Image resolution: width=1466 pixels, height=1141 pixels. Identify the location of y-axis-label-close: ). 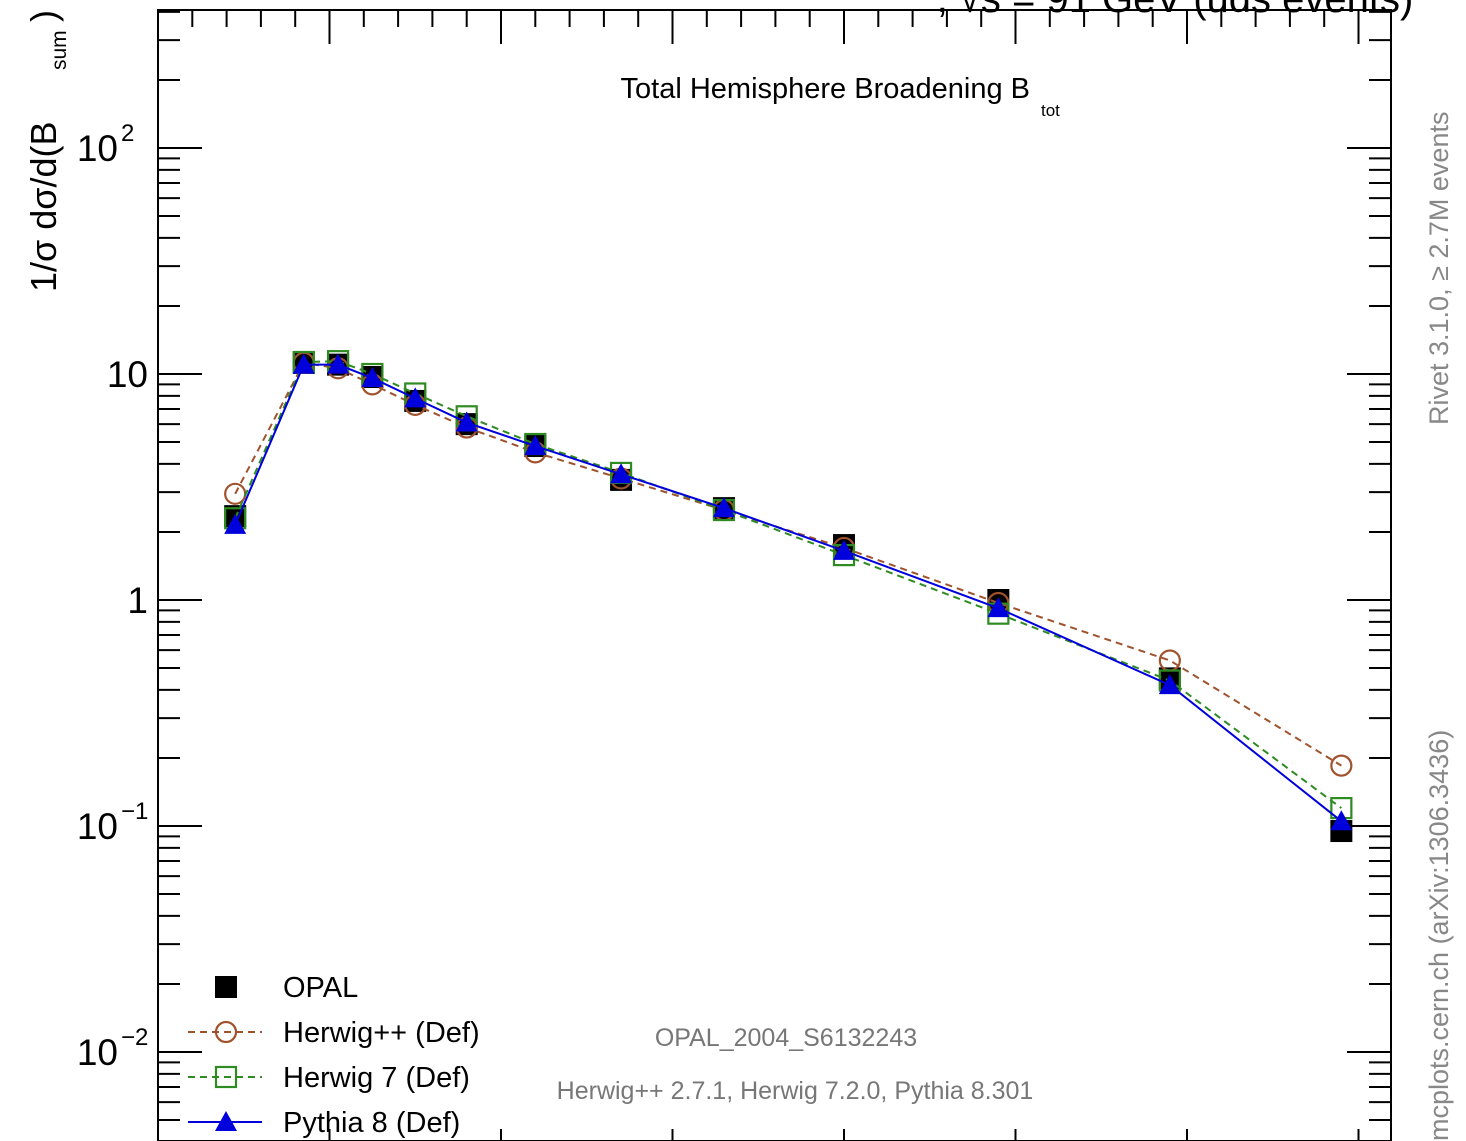
(43, 16).